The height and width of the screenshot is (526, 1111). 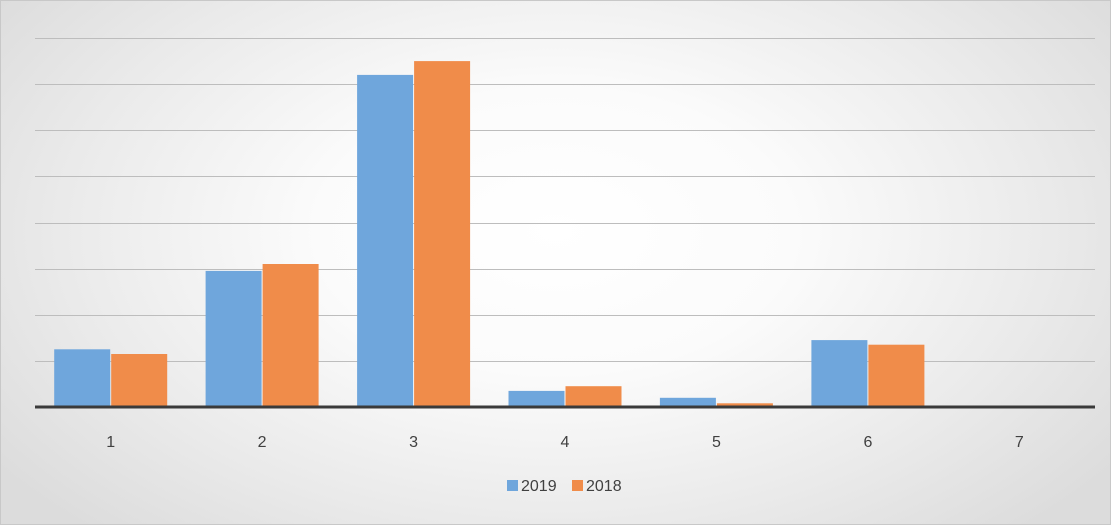 What do you see at coordinates (512, 485) in the screenshot?
I see `legend-swatch-2019` at bounding box center [512, 485].